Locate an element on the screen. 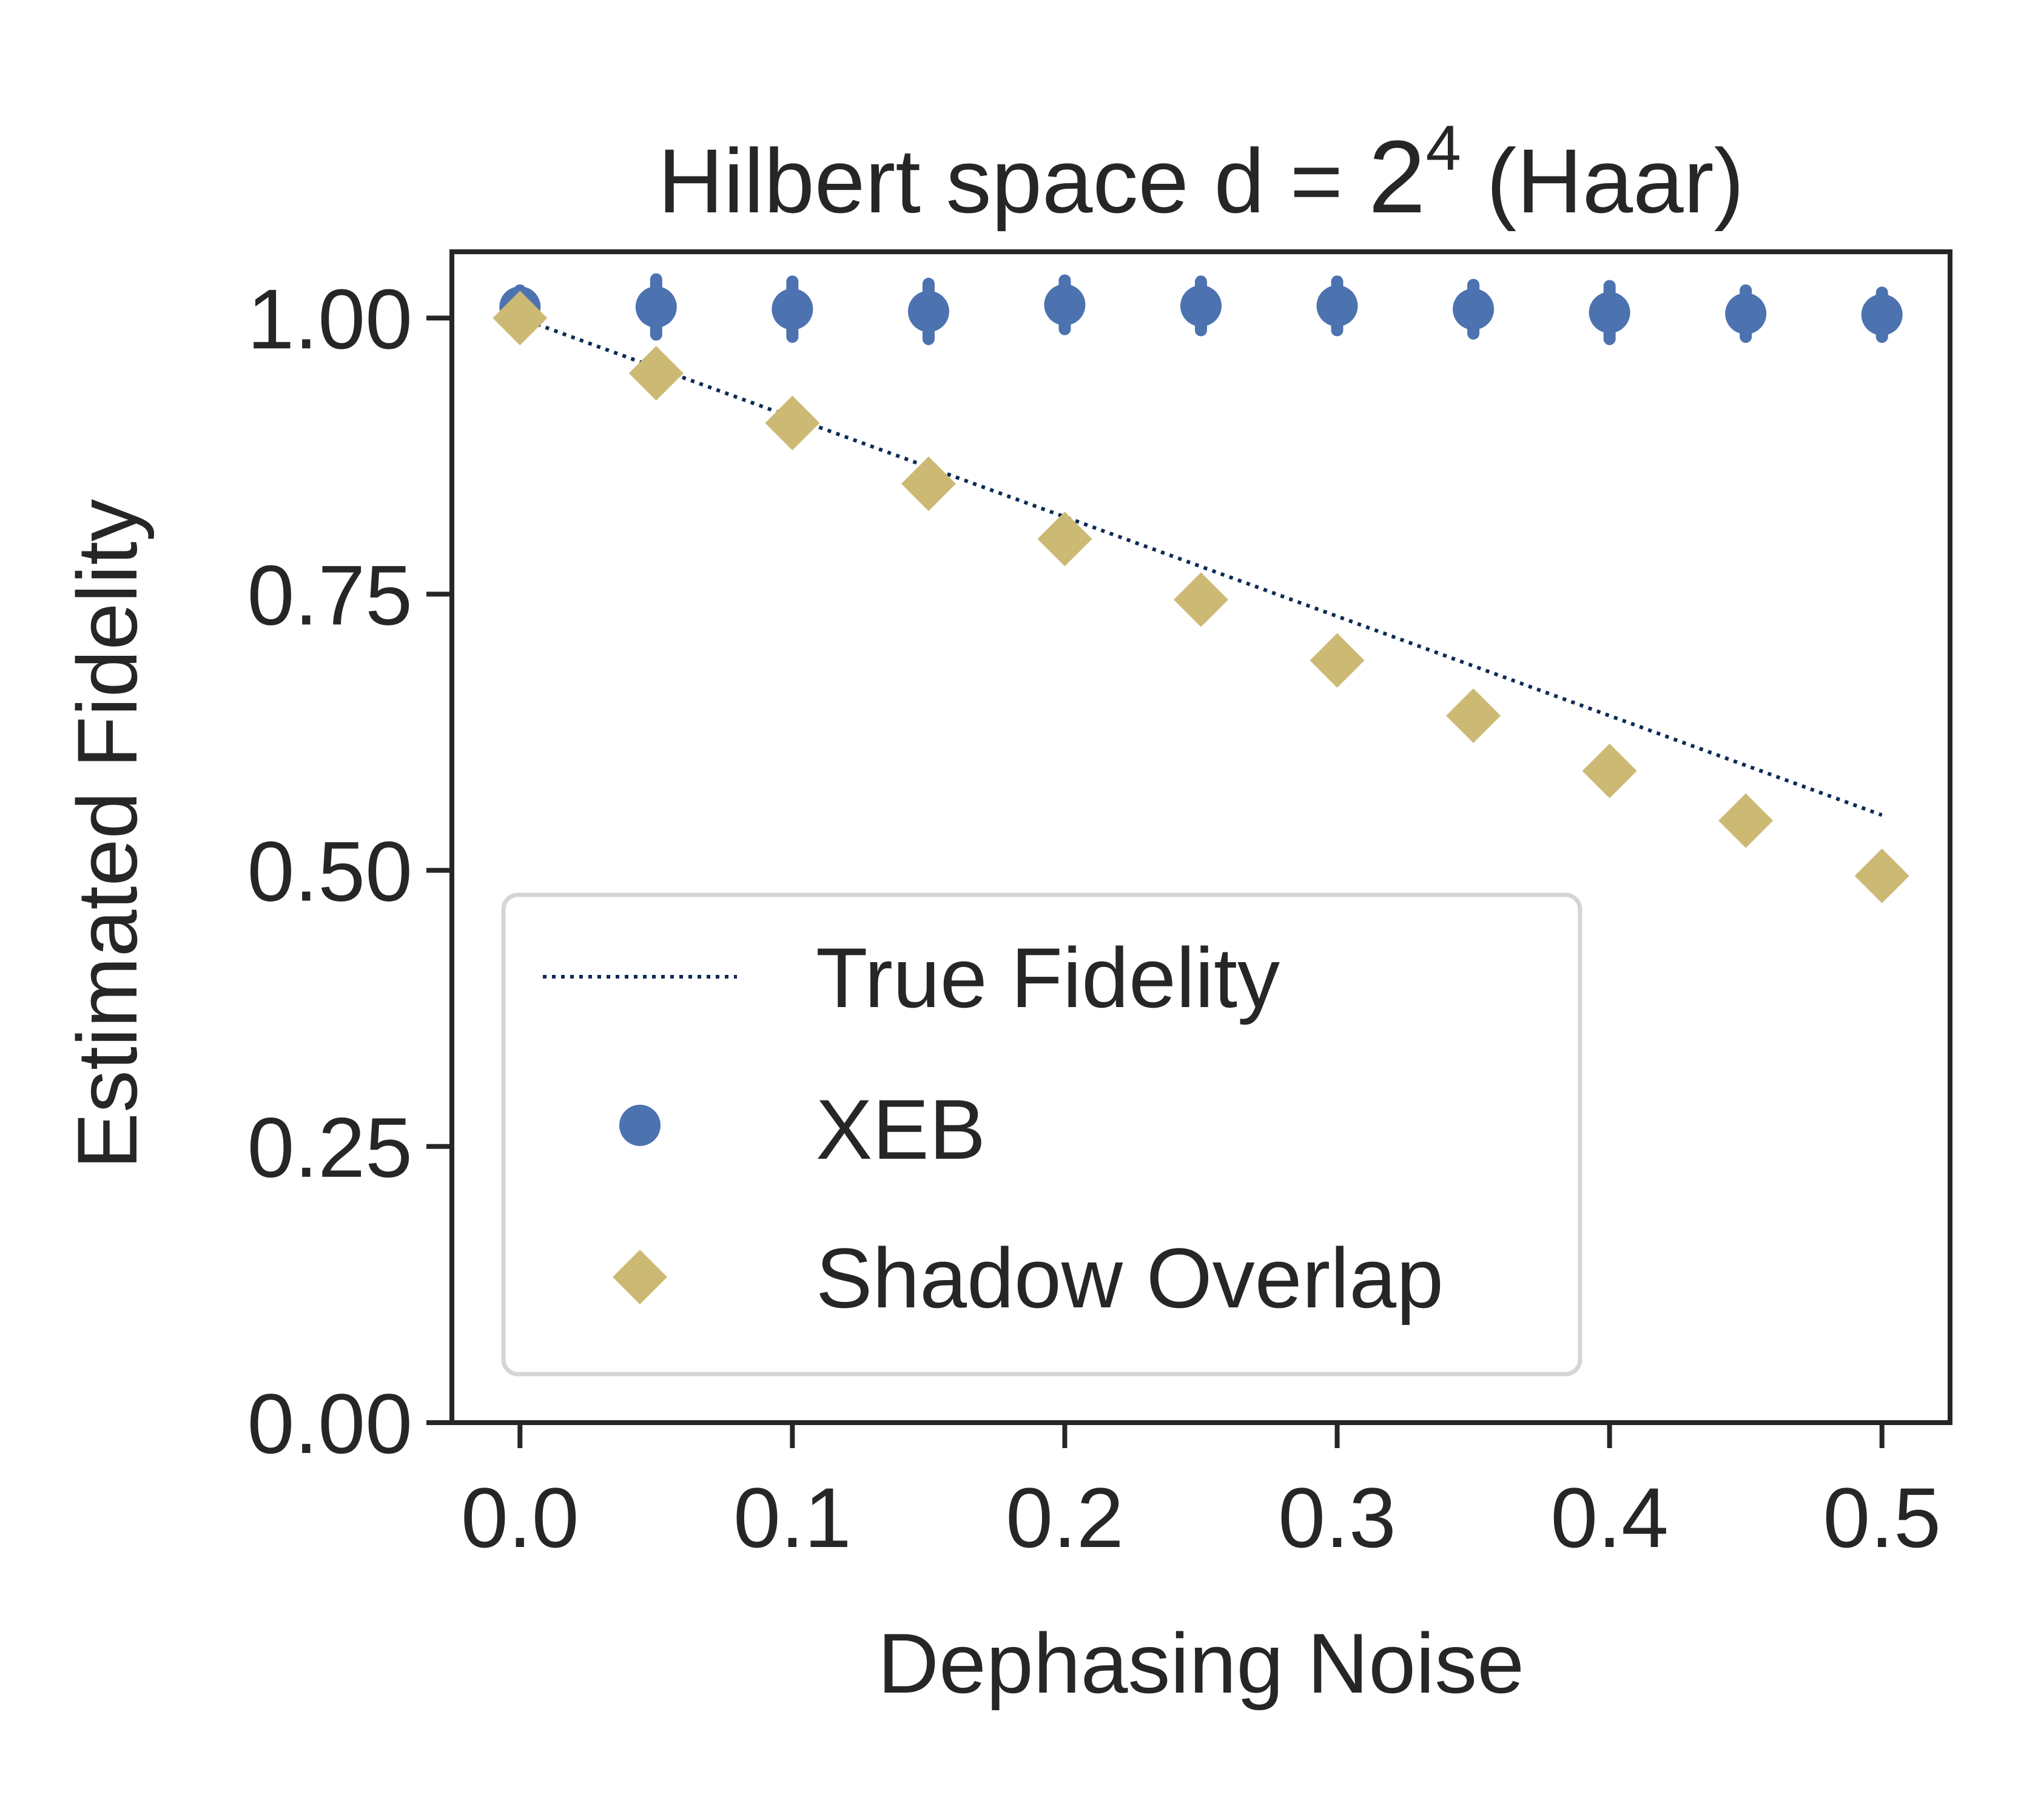  legend: True Fidelity XEB Shadow Overlap is located at coordinates (1041, 1134).